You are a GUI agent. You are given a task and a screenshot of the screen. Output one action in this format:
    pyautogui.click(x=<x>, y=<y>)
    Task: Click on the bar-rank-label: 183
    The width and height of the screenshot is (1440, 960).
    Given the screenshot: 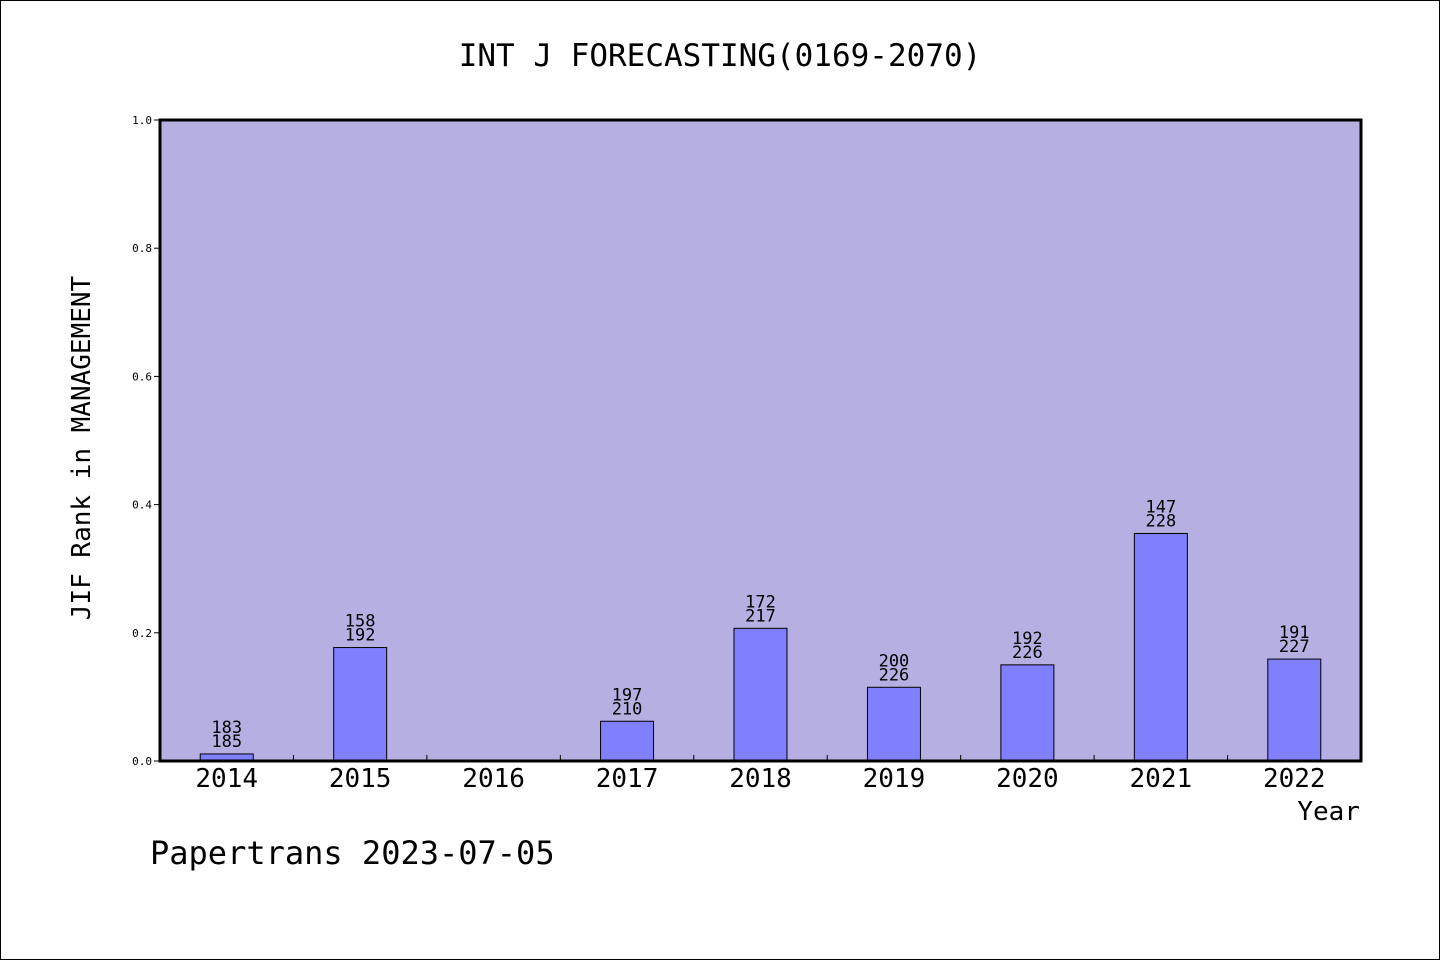 What is the action you would take?
    pyautogui.click(x=226, y=728)
    